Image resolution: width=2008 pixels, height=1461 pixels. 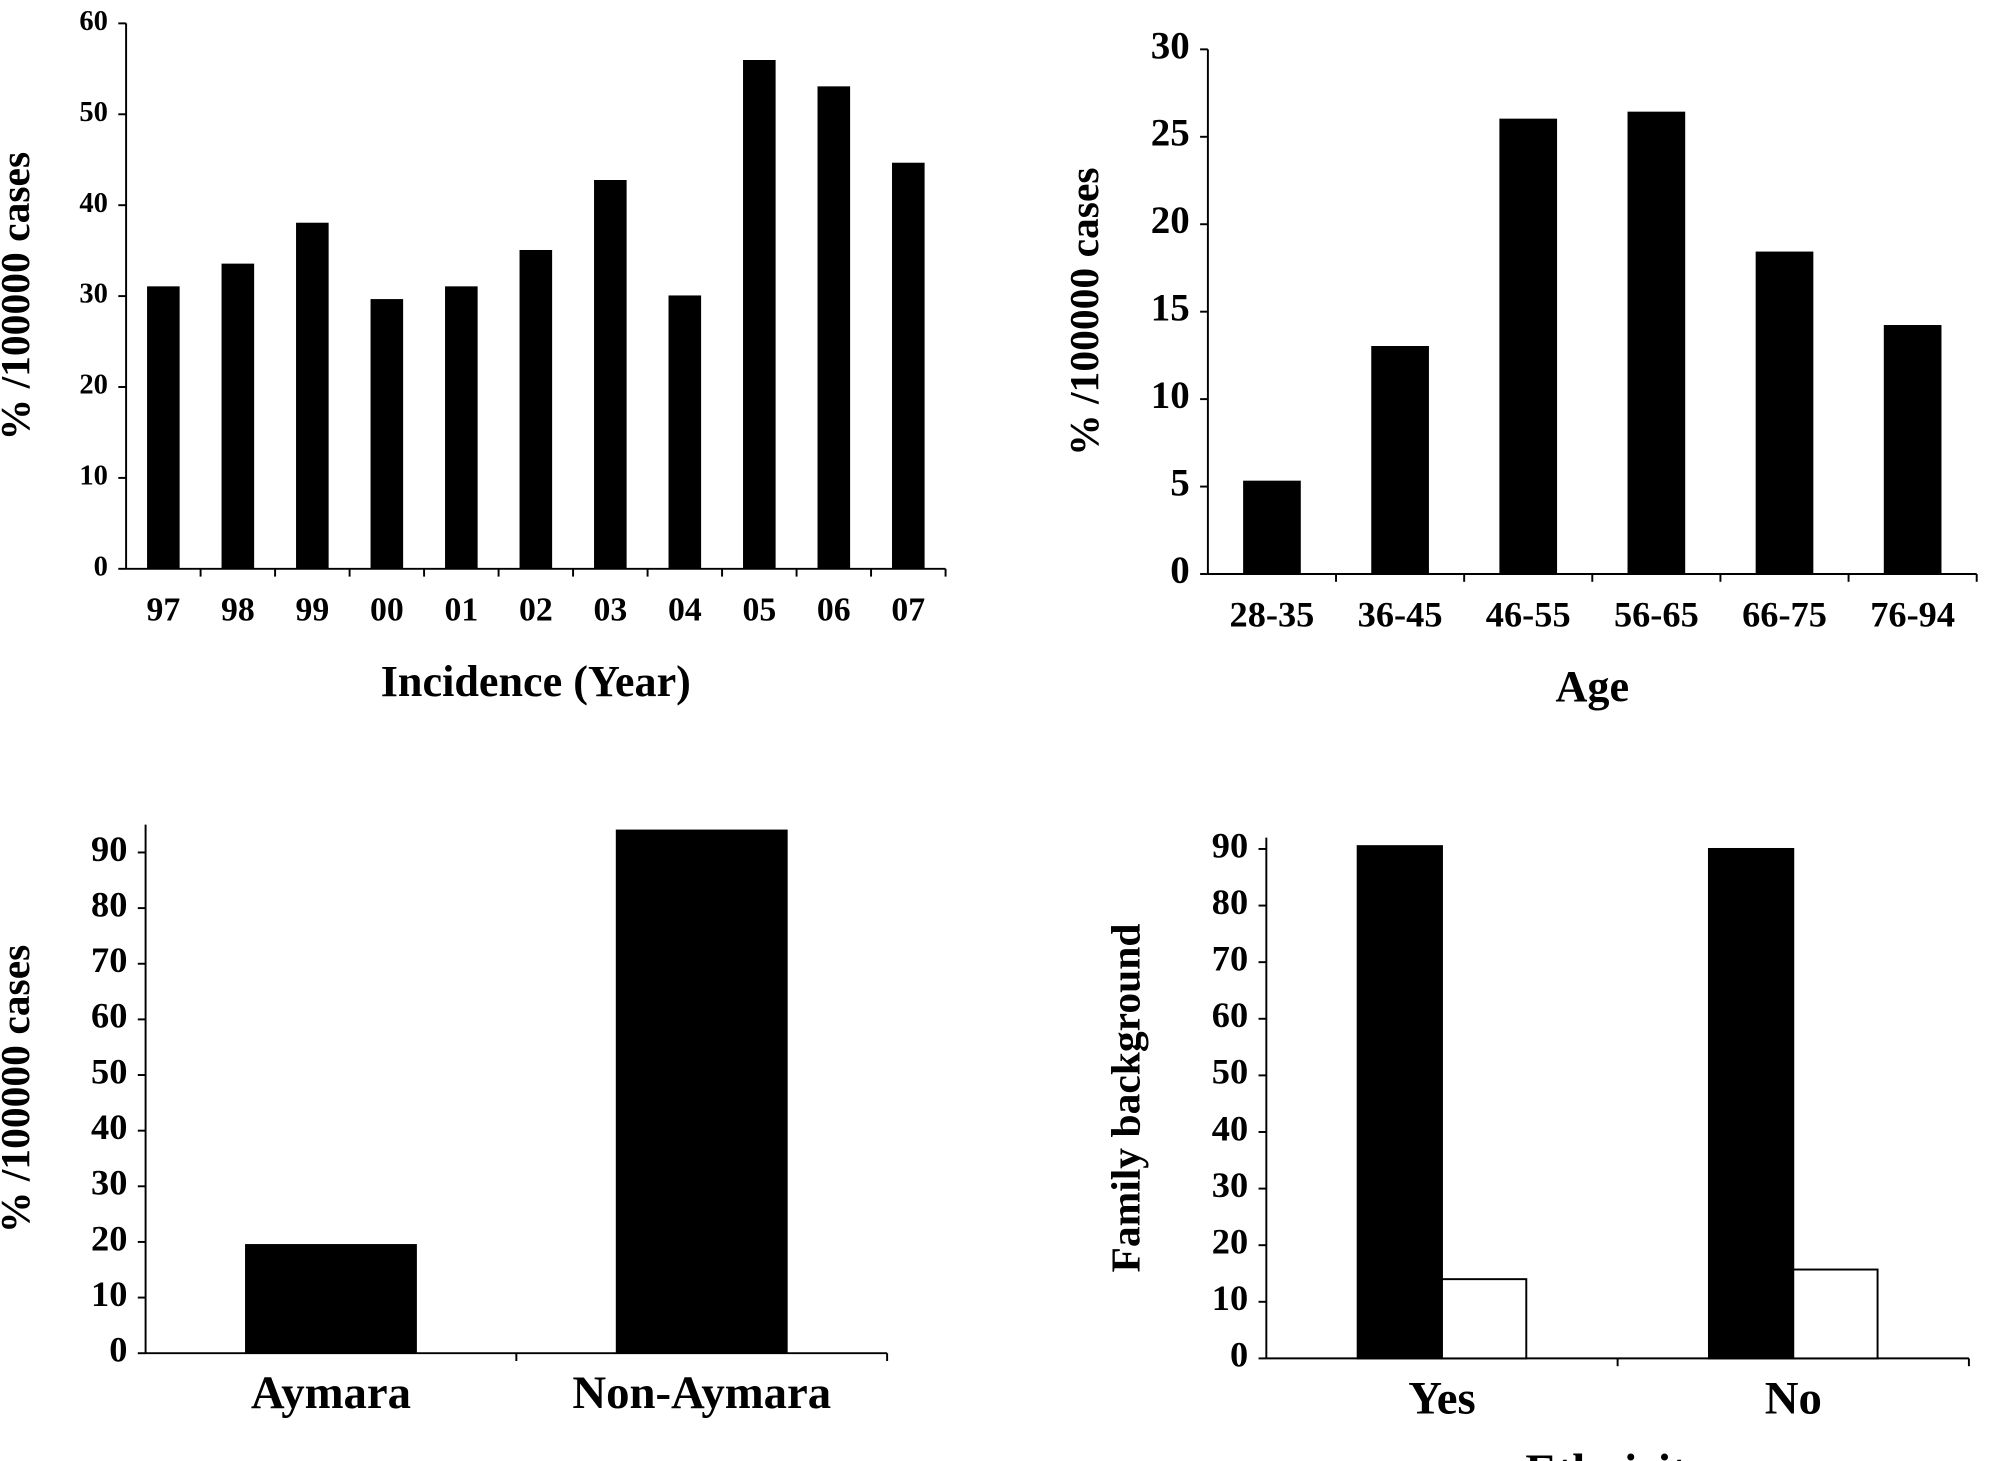 I want to click on x-tick-label: 02, so click(x=536, y=610).